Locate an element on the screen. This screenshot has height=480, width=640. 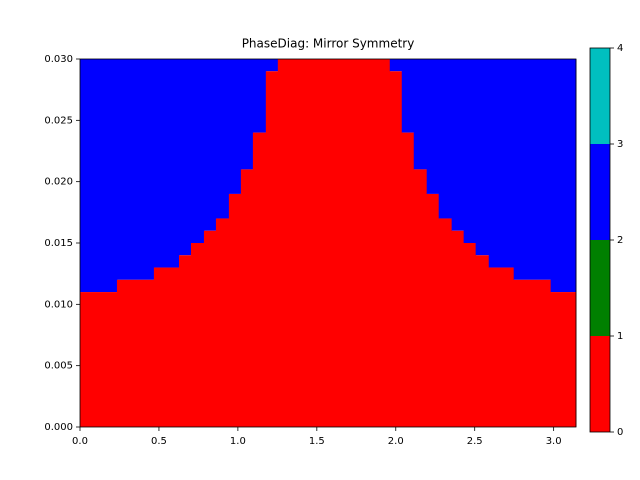
colorbar-tick-label: 3 is located at coordinates (620, 144).